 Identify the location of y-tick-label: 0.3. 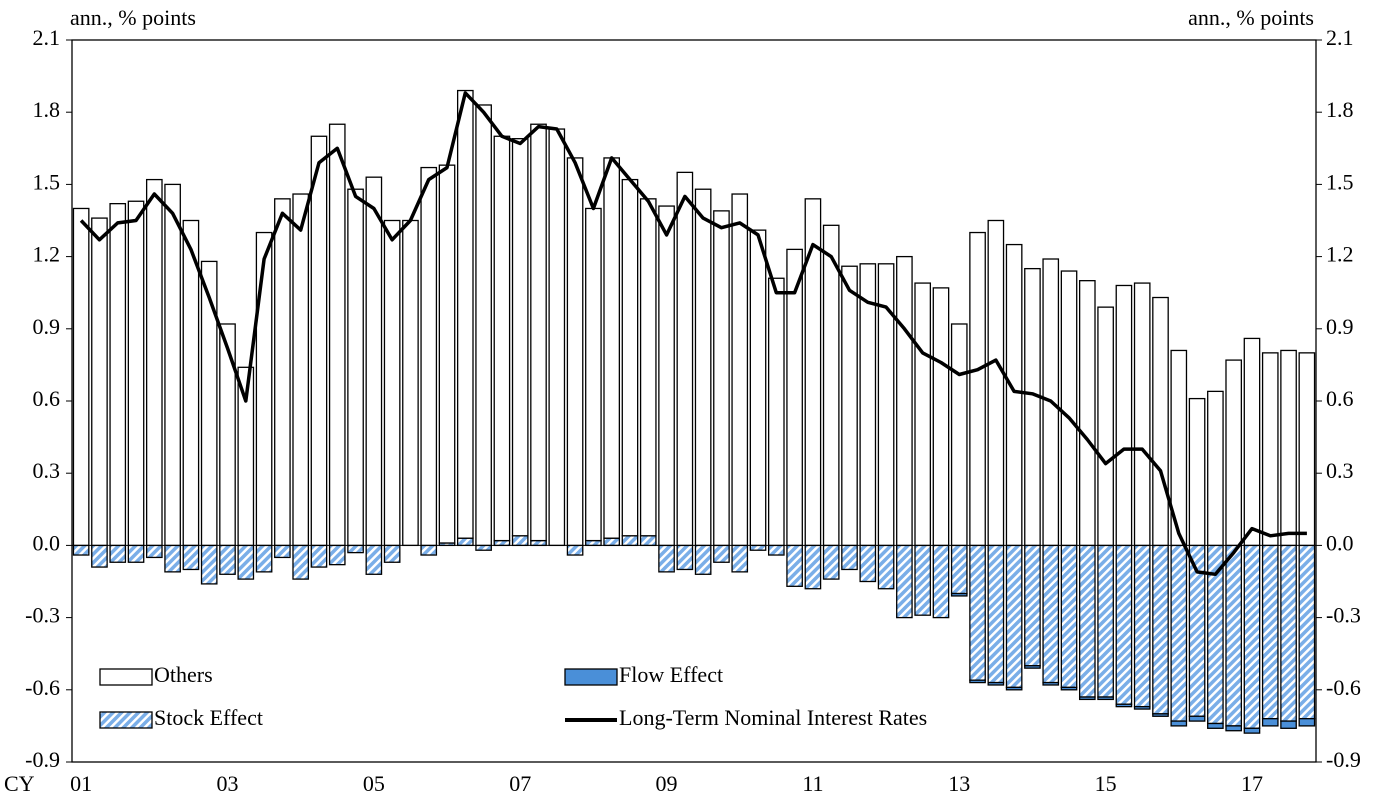
(47, 470).